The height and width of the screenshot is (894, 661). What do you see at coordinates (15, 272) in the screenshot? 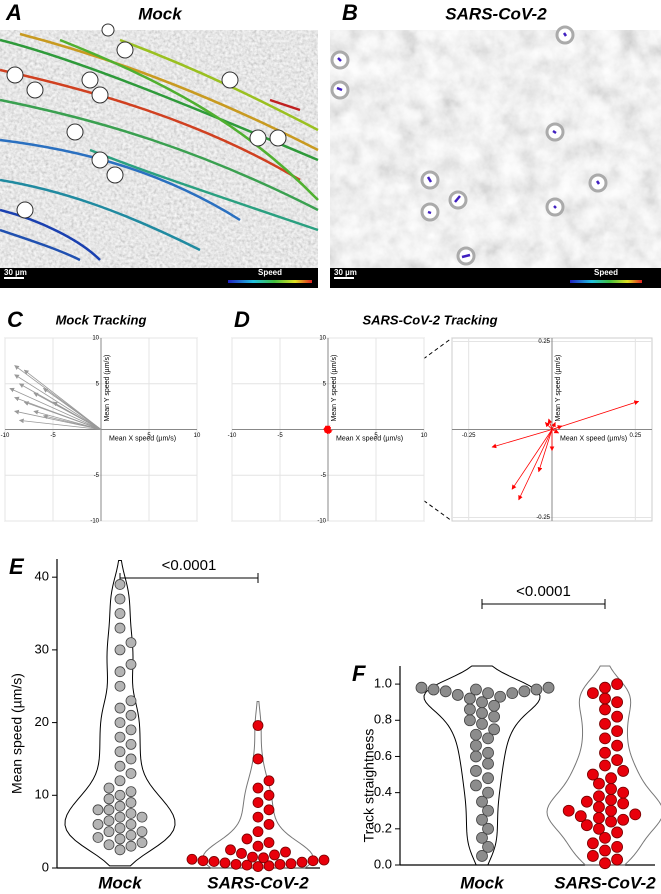
I see `scale-bar-label: 30 µm` at bounding box center [15, 272].